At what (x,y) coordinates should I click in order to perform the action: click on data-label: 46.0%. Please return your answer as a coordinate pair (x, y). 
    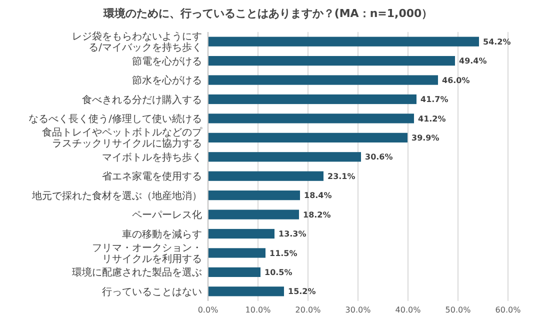
    Looking at the image, I should click on (456, 80).